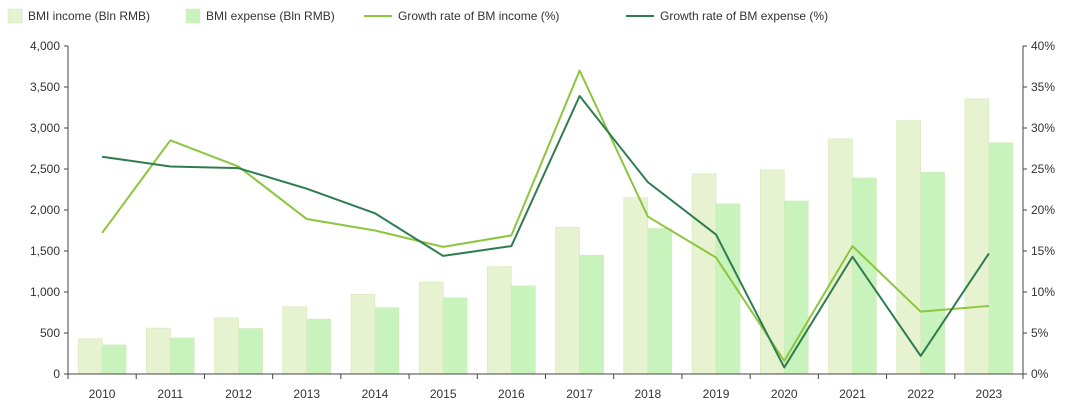  Describe the element at coordinates (1040, 374) in the screenshot. I see `right-tick-label: 0%` at that location.